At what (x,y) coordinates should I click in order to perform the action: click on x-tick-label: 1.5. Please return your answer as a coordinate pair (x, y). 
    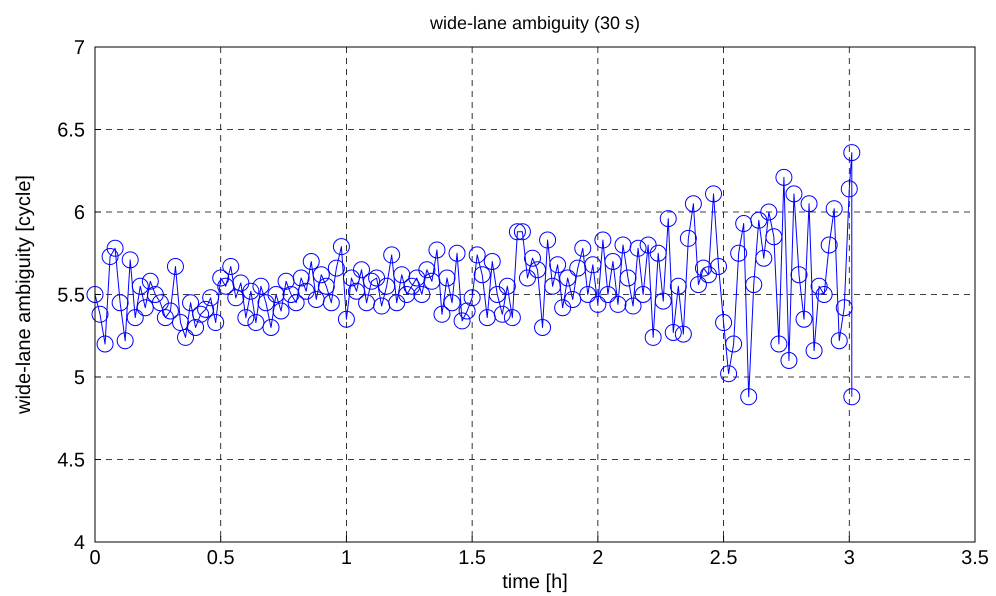
    Looking at the image, I should click on (472, 558).